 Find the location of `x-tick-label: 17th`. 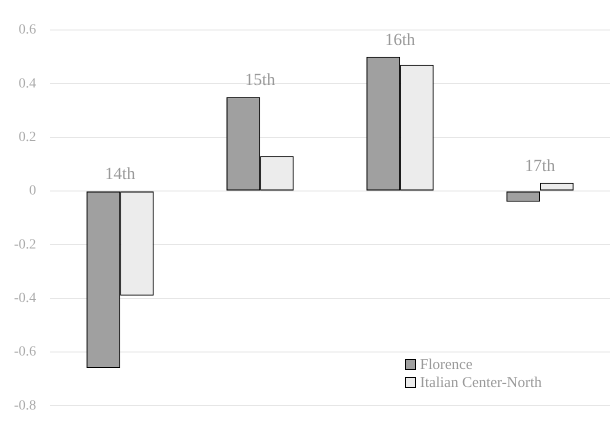

x-tick-label: 17th is located at coordinates (540, 165).